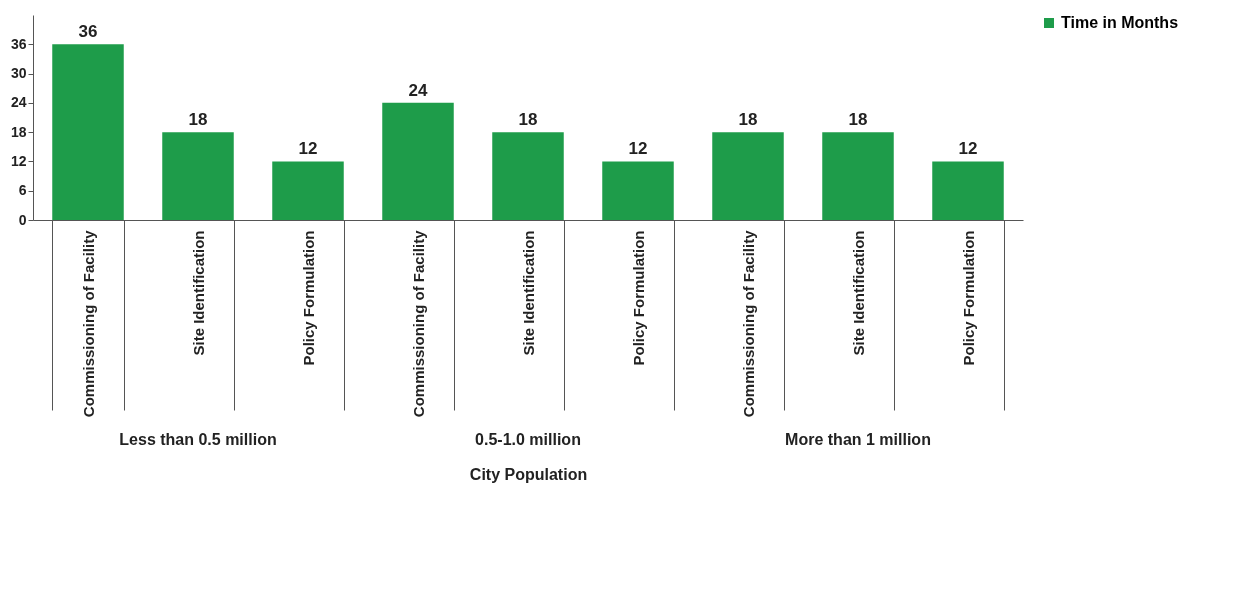 Image resolution: width=1253 pixels, height=593 pixels. I want to click on text: Less than 0.5 million, so click(198, 439).